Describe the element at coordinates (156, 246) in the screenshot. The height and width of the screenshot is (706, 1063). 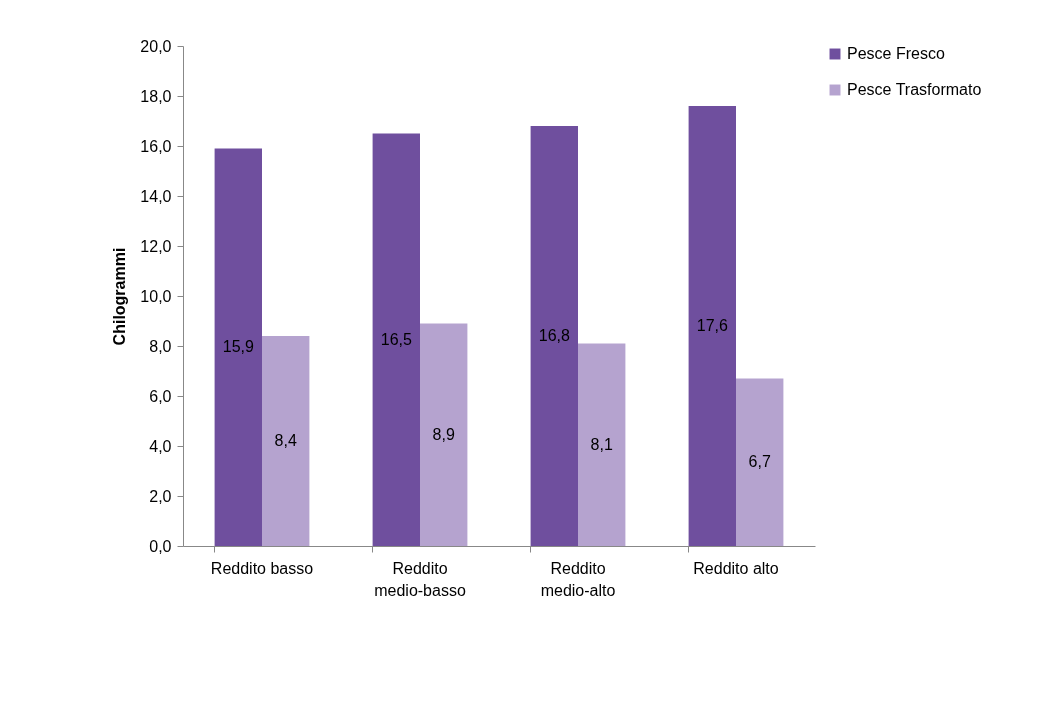
I see `y-tick-label: 12,0` at that location.